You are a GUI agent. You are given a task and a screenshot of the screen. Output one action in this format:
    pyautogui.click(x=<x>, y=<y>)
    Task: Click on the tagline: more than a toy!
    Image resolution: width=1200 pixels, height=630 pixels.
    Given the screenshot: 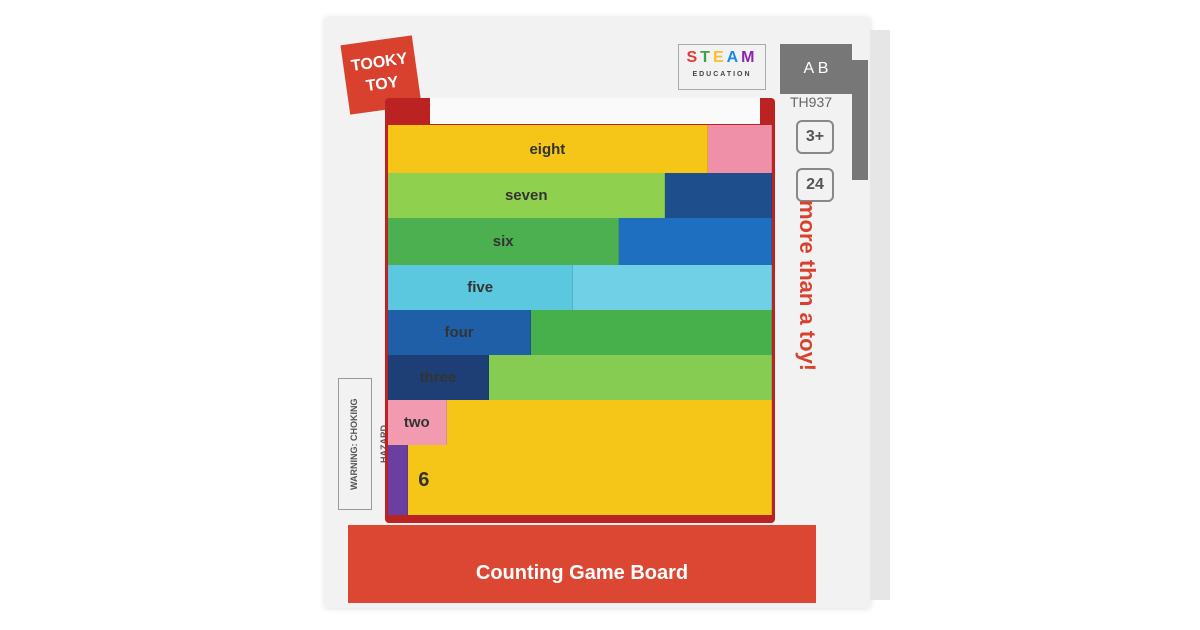 What is the action you would take?
    pyautogui.click(x=807, y=286)
    